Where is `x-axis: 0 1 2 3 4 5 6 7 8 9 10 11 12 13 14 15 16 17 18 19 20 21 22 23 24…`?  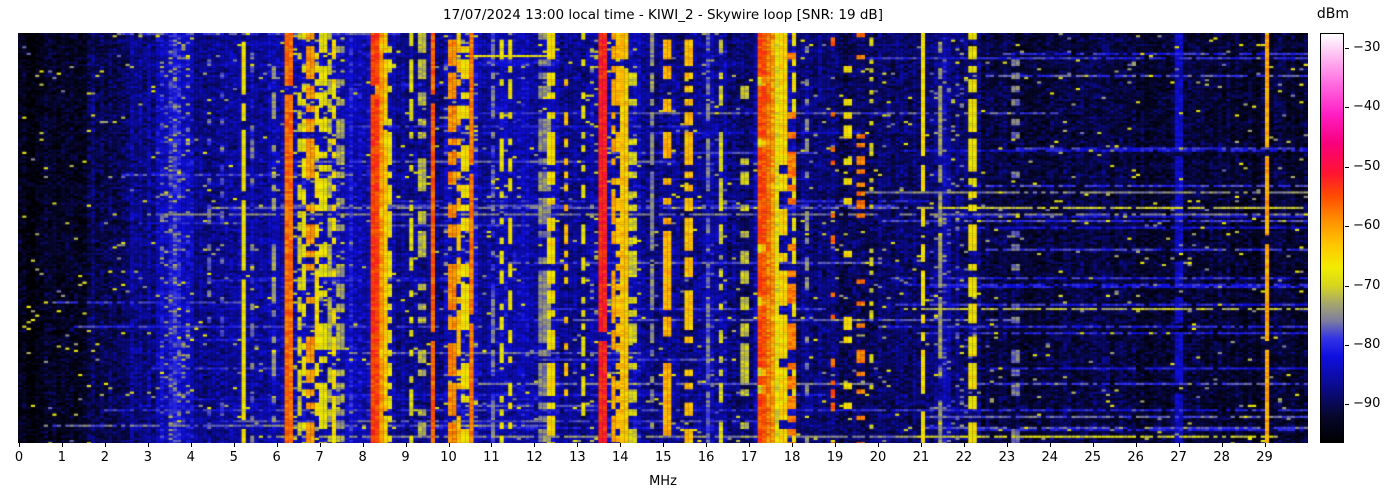
x-axis: 0 1 2 3 4 5 6 7 8 9 10 11 12 13 14 15 16 17 18 19 20 21 22 23 24… is located at coordinates (661, 463).